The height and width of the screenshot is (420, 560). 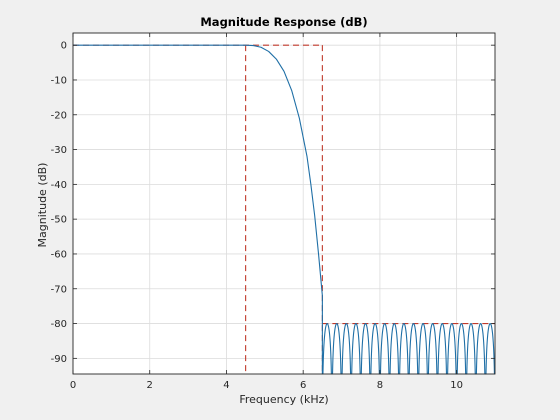 I want to click on x-tick-label: 8, so click(x=380, y=385).